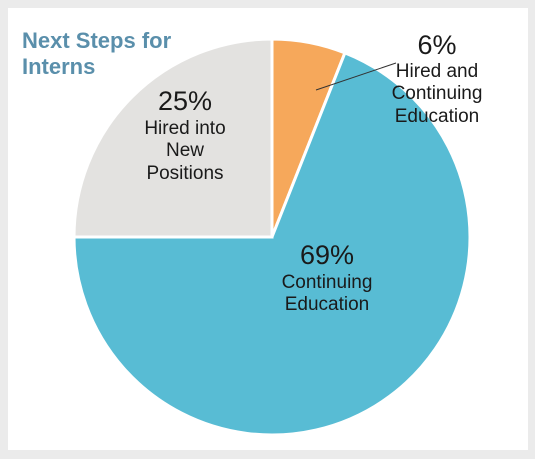  What do you see at coordinates (97, 54) in the screenshot?
I see `chart-title: Next Steps for Interns` at bounding box center [97, 54].